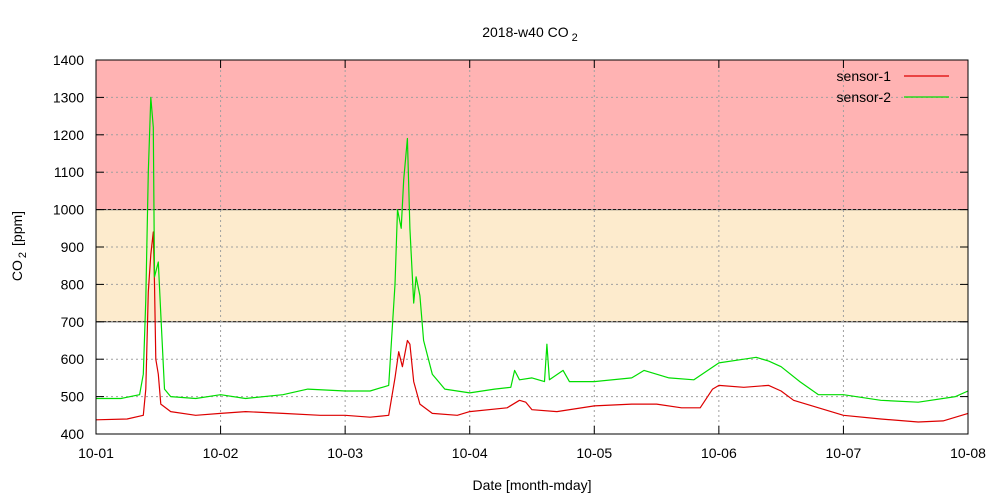  I want to click on legend-label-sensor-2: sensor-2, so click(864, 97).